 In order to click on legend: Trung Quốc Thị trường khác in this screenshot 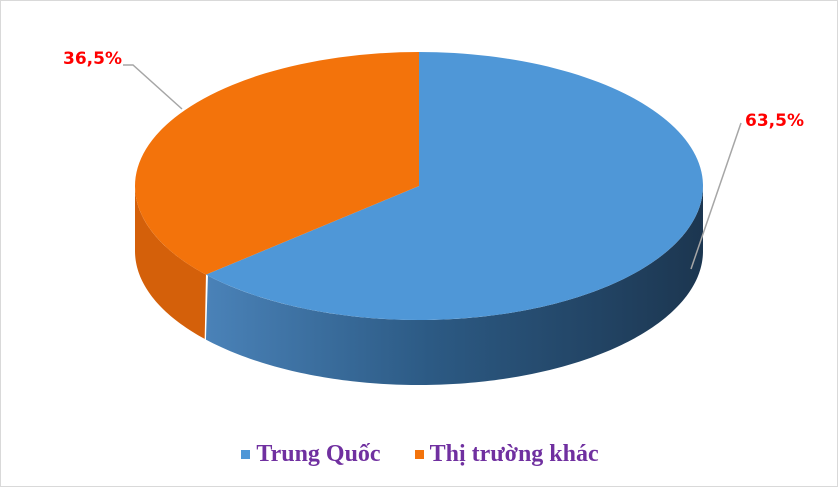, I will do `click(419, 454)`.